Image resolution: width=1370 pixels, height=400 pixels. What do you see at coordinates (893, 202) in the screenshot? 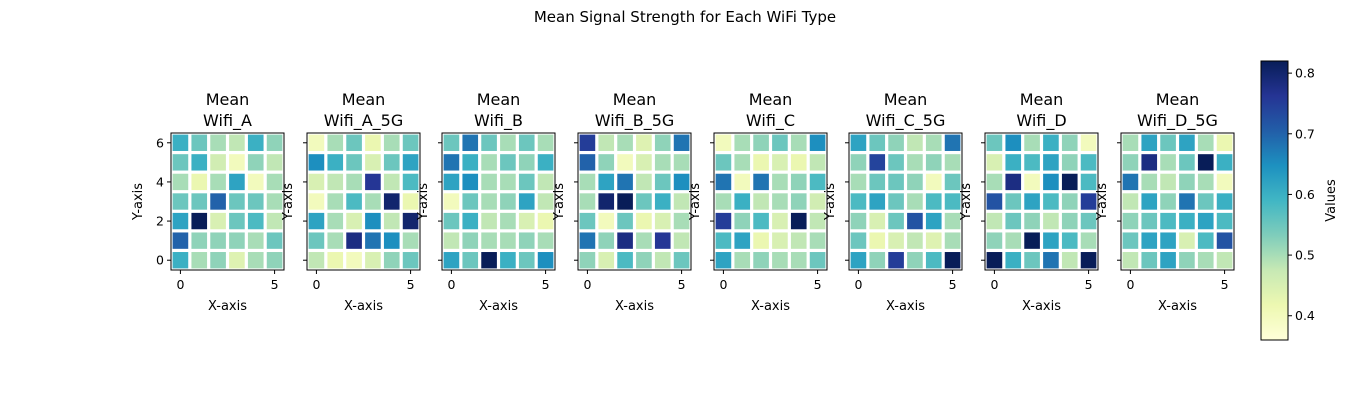
I see `heatmap-panel: Mean Wifi_C_5G 0 5 X-axis Y-axis` at bounding box center [893, 202].